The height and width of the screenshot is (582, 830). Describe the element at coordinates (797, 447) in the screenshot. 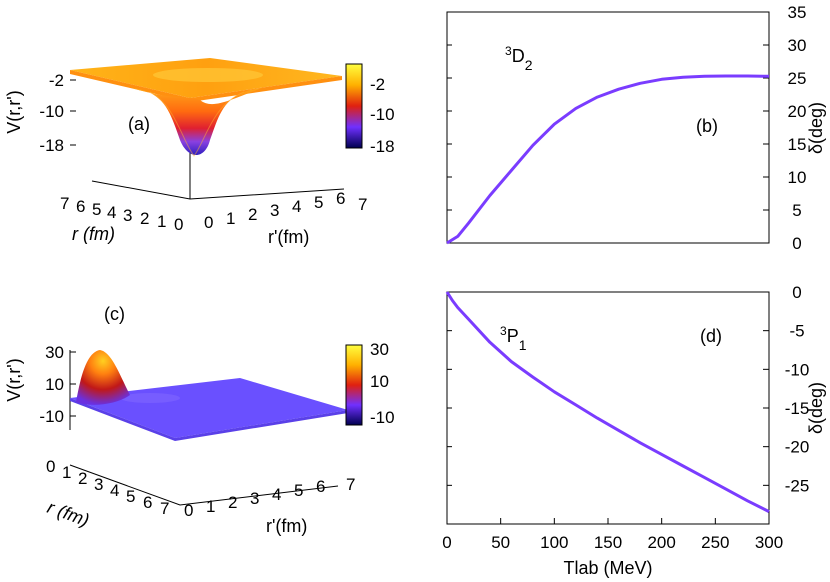

I see `panel-d-ytick-4: -20` at that location.